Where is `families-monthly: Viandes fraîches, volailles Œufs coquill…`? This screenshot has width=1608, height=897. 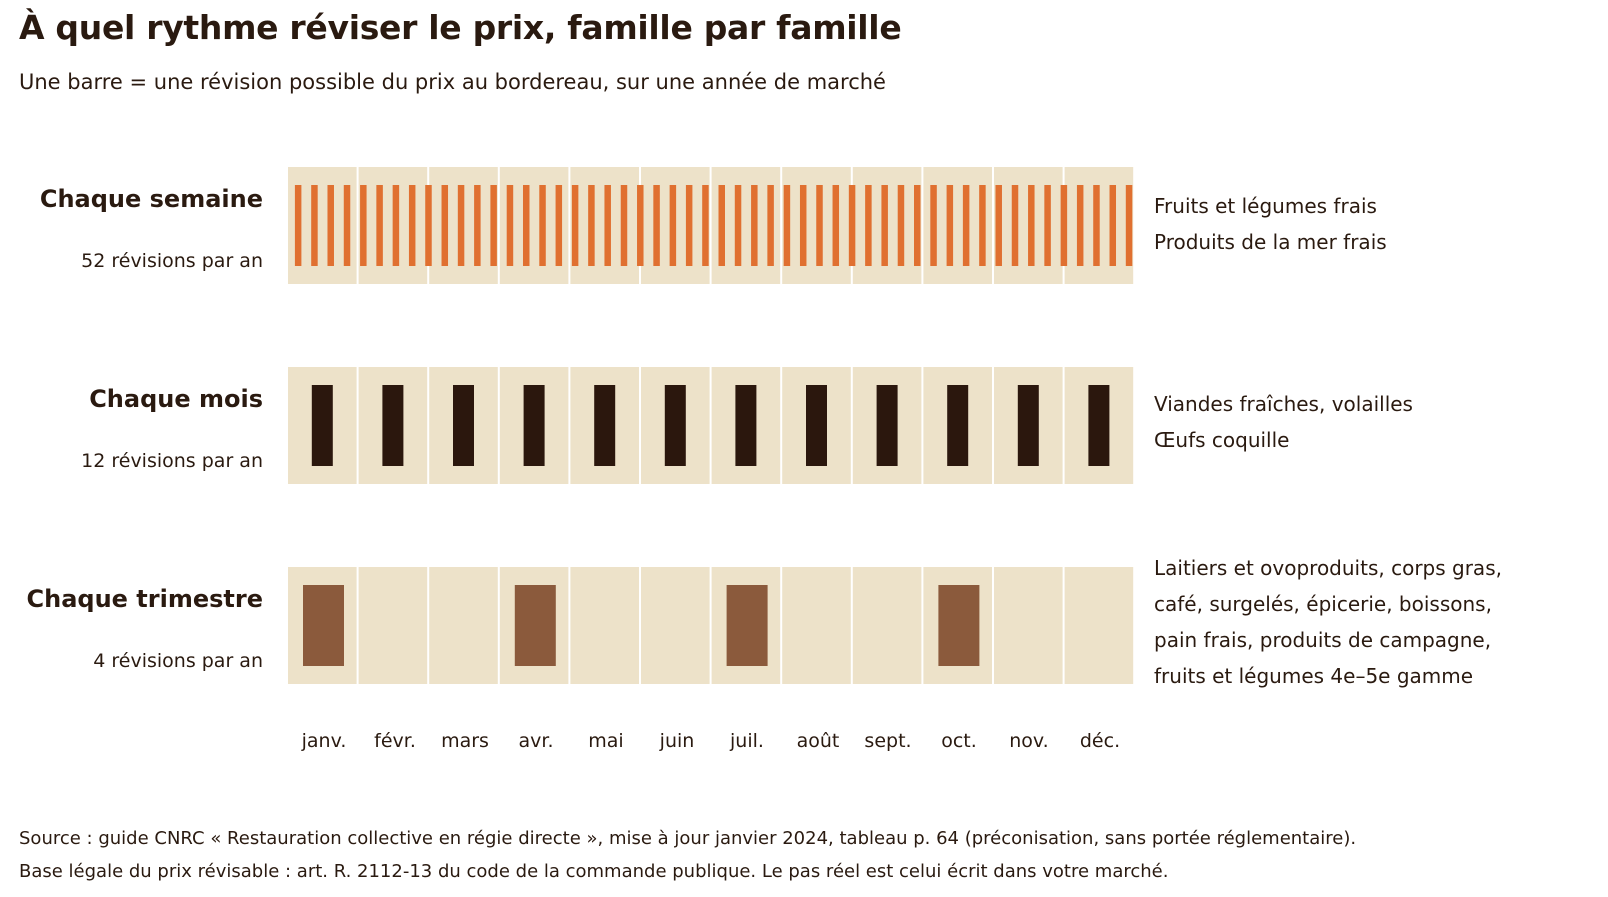
families-monthly: Viandes fraîches, volailles Œufs coquill… is located at coordinates (1283, 422).